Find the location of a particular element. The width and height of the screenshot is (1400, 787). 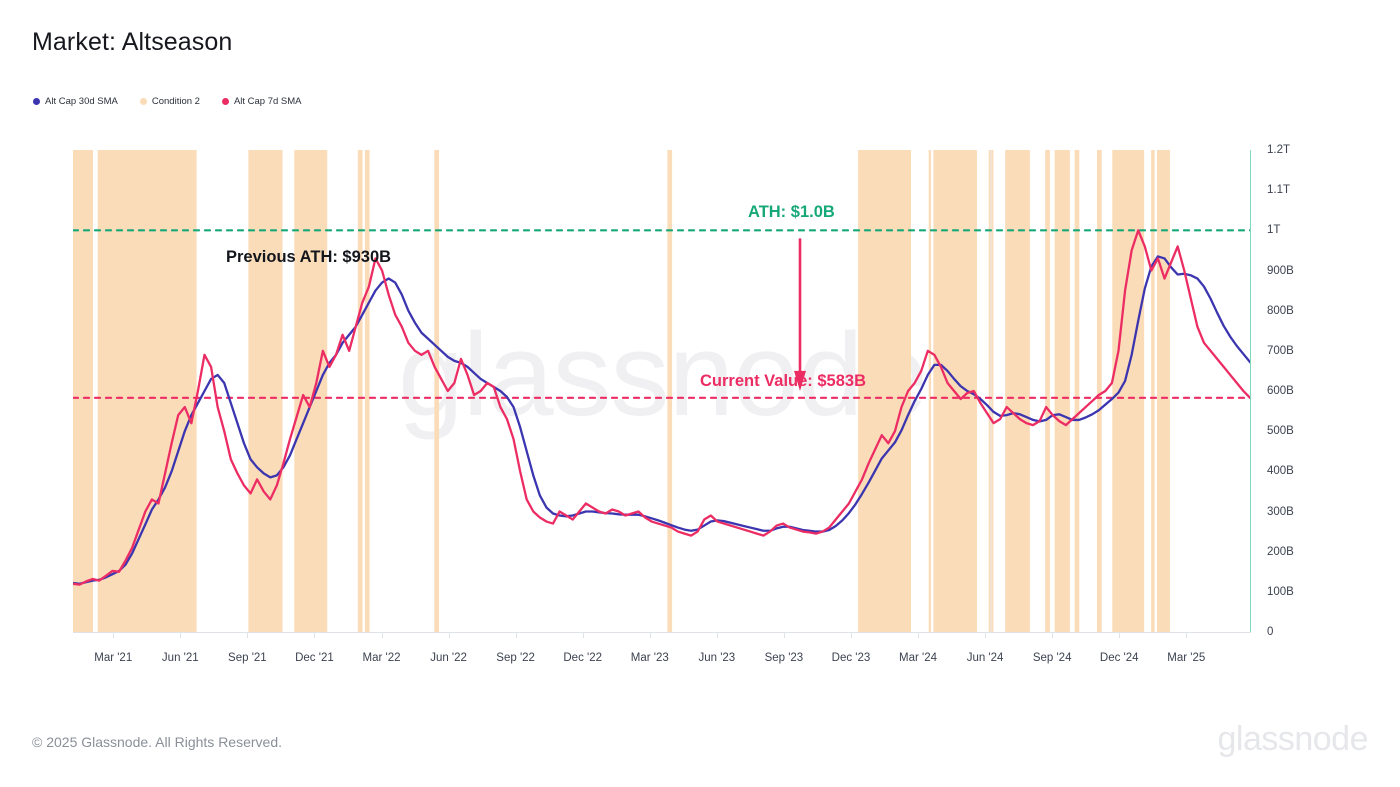

legend-label: Condition 2 is located at coordinates (175, 101).